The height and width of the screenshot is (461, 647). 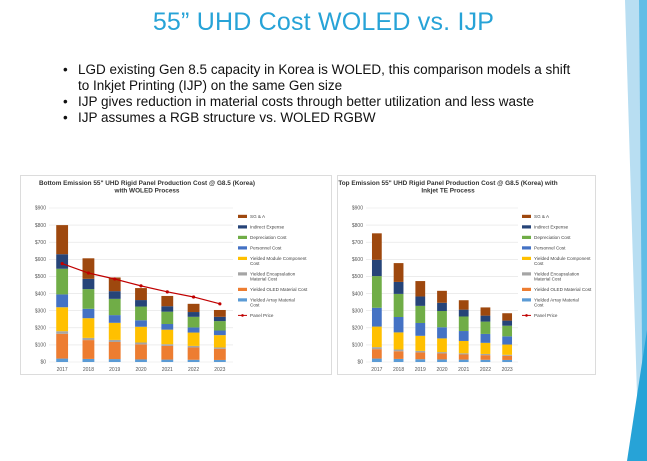 What do you see at coordinates (376, 370) in the screenshot?
I see `x-tick-label: 2017` at bounding box center [376, 370].